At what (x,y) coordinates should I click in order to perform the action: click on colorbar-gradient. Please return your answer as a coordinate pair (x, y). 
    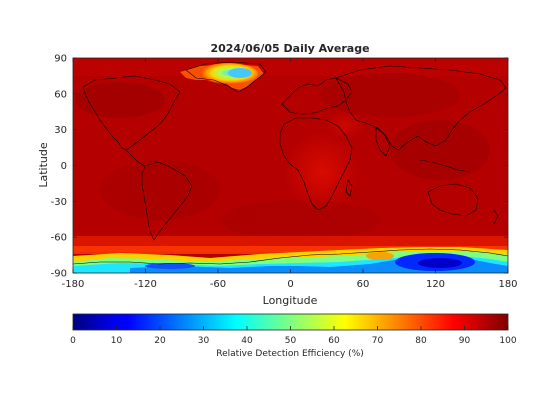
    Looking at the image, I should click on (290, 322).